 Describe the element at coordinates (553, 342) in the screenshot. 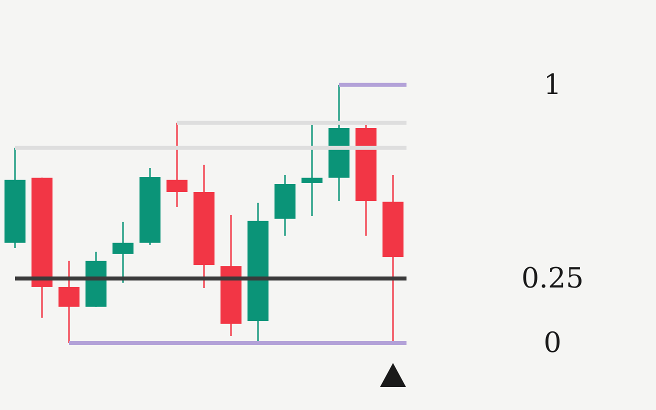

I see `y-tick-label: 0` at that location.